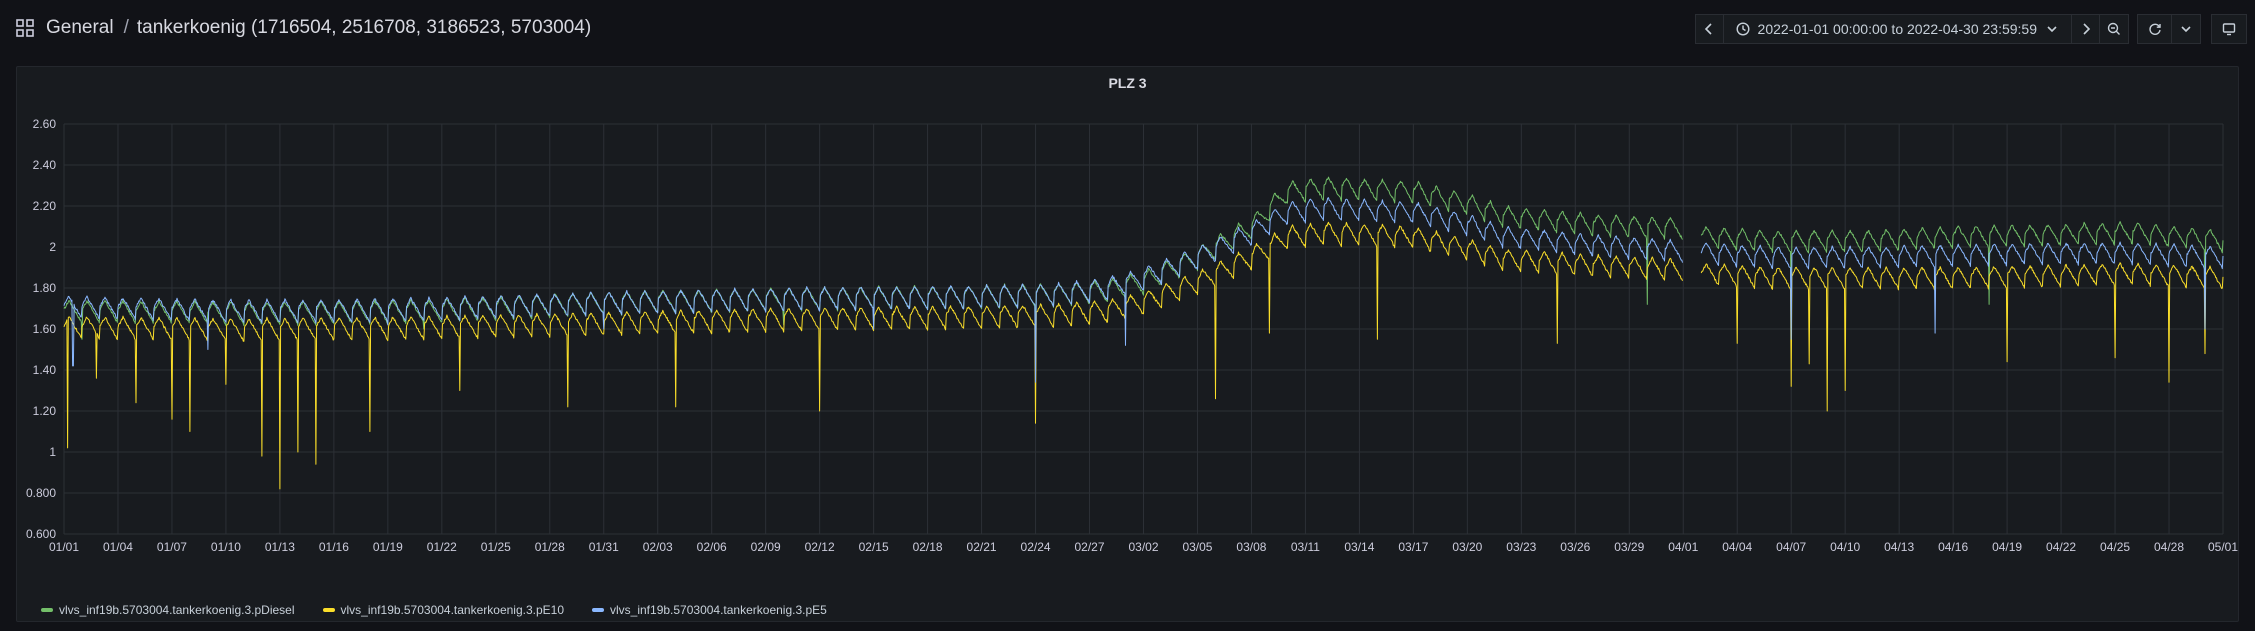 This screenshot has height=631, width=2255. I want to click on clock-icon, so click(1743, 29).